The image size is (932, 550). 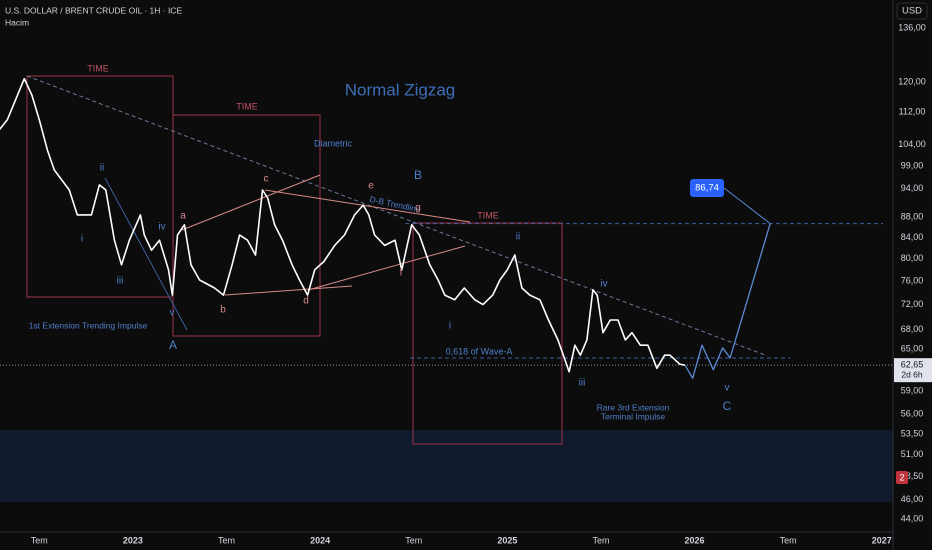 I want to click on y-tick-label: 53,50, so click(x=912, y=433).